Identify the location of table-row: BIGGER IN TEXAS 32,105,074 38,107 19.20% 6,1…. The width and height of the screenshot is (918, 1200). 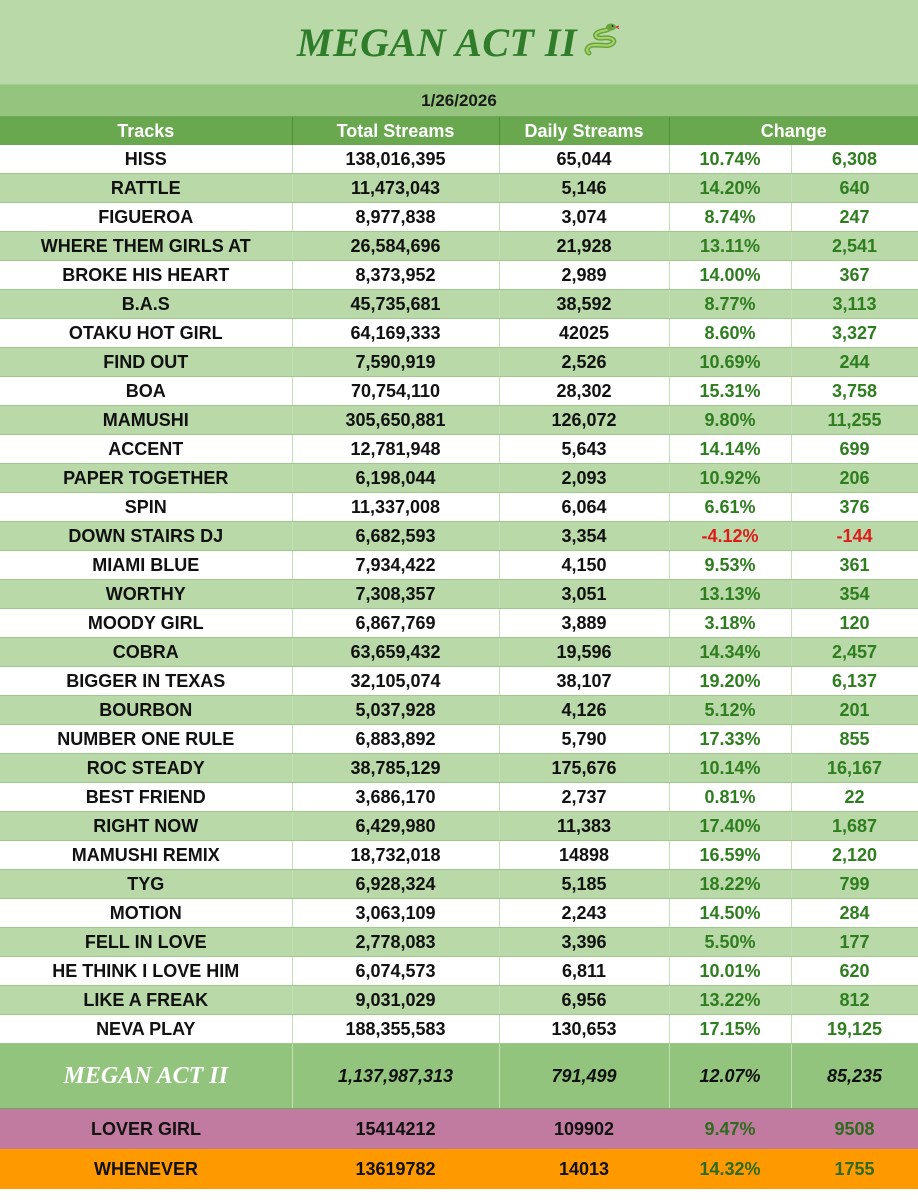
(459, 681).